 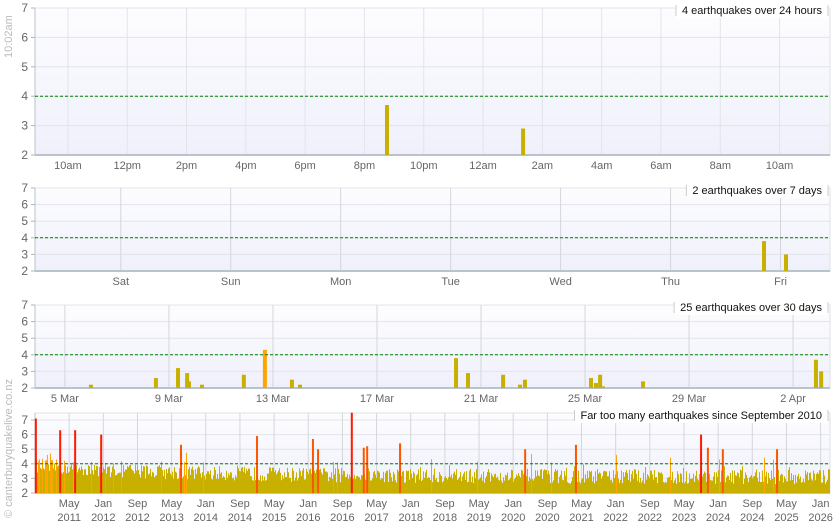 I want to click on x-tick-label: 2am, so click(x=542, y=166).